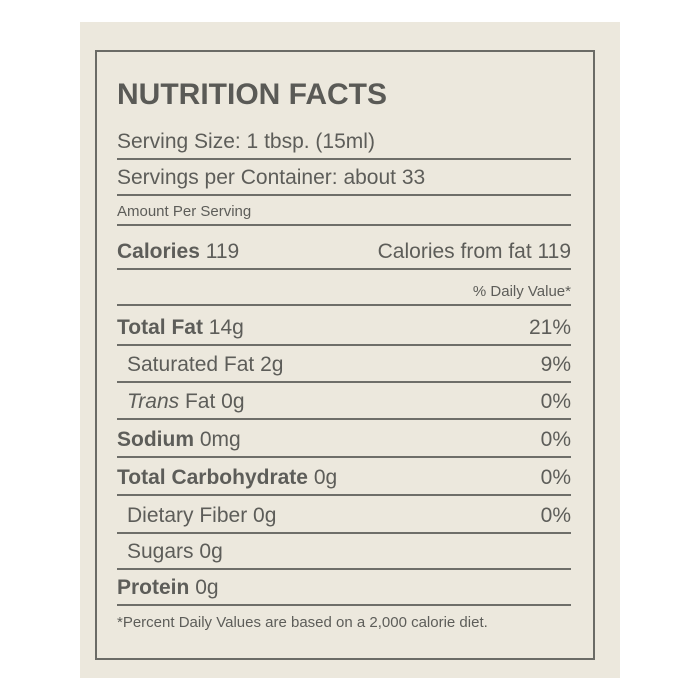 This screenshot has height=700, width=700. What do you see at coordinates (344, 477) in the screenshot?
I see `nutrient-row: Total Carbohydrate 0g 0%` at bounding box center [344, 477].